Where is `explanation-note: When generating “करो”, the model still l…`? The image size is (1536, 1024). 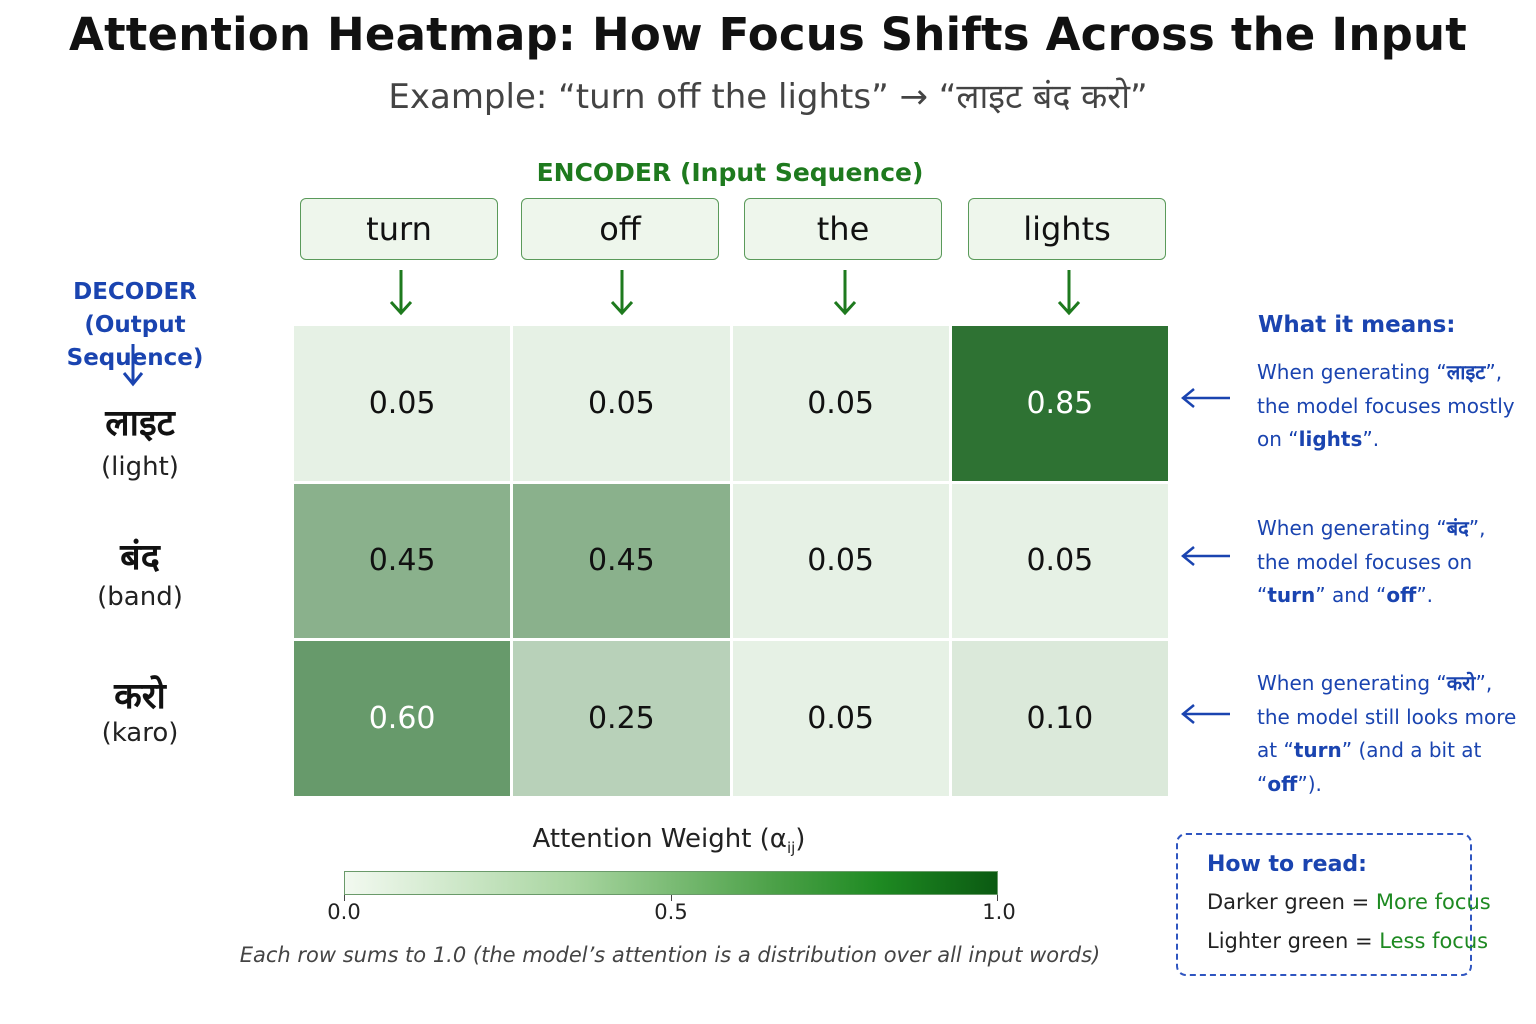
explanation-note: When generating “करो”, the model still l… is located at coordinates (1394, 734).